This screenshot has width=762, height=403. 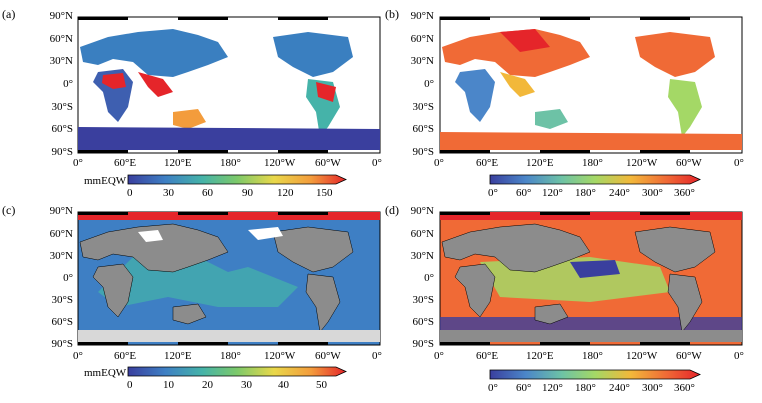 I want to click on colorbar-tick: 40, so click(x=283, y=385).